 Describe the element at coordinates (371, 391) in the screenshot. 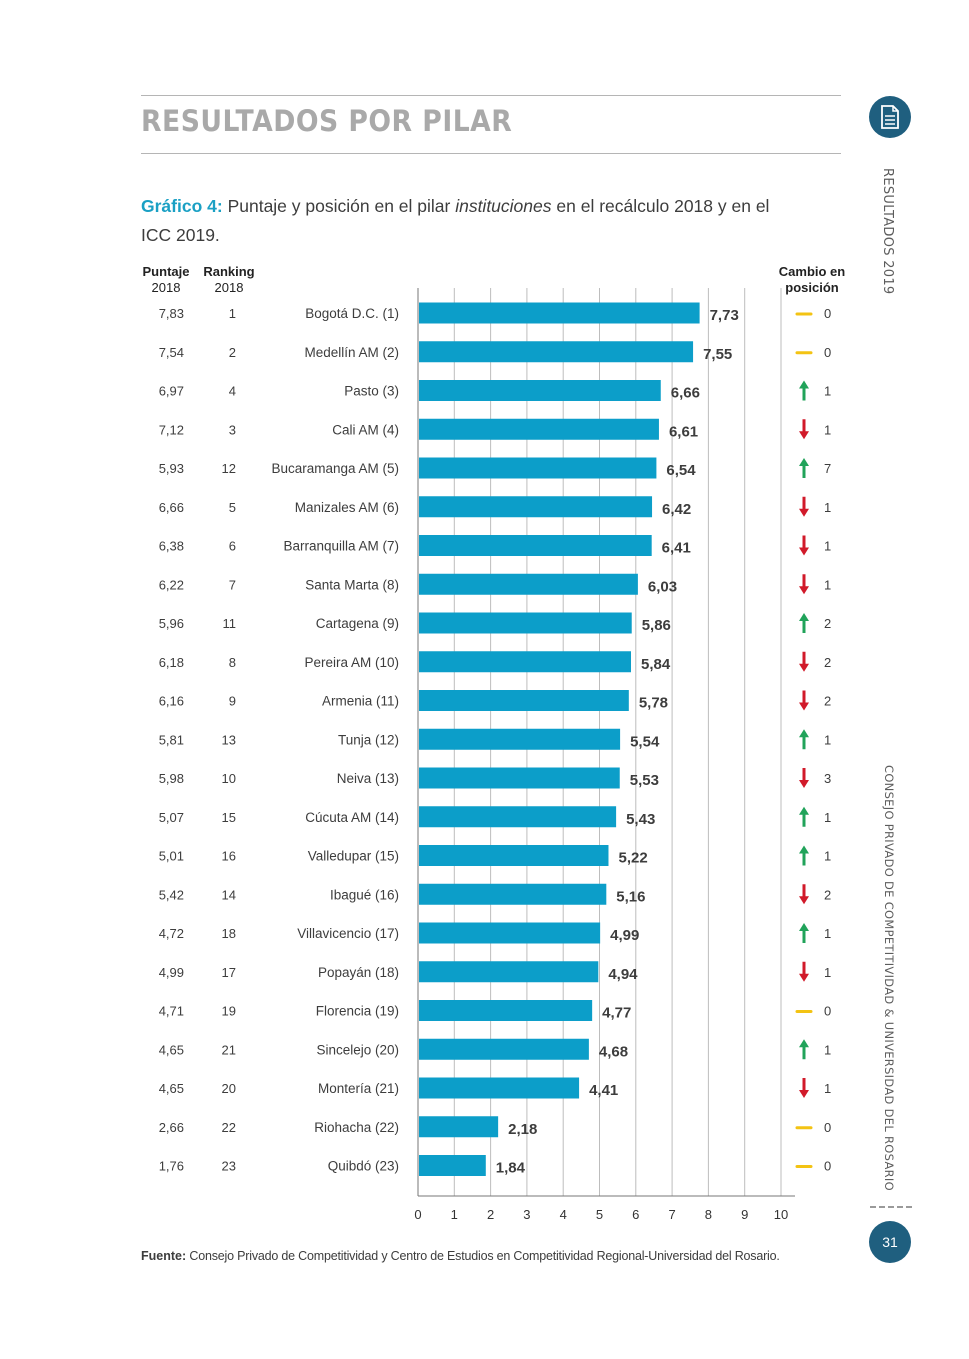

I see `category-label: Pasto (3)` at that location.